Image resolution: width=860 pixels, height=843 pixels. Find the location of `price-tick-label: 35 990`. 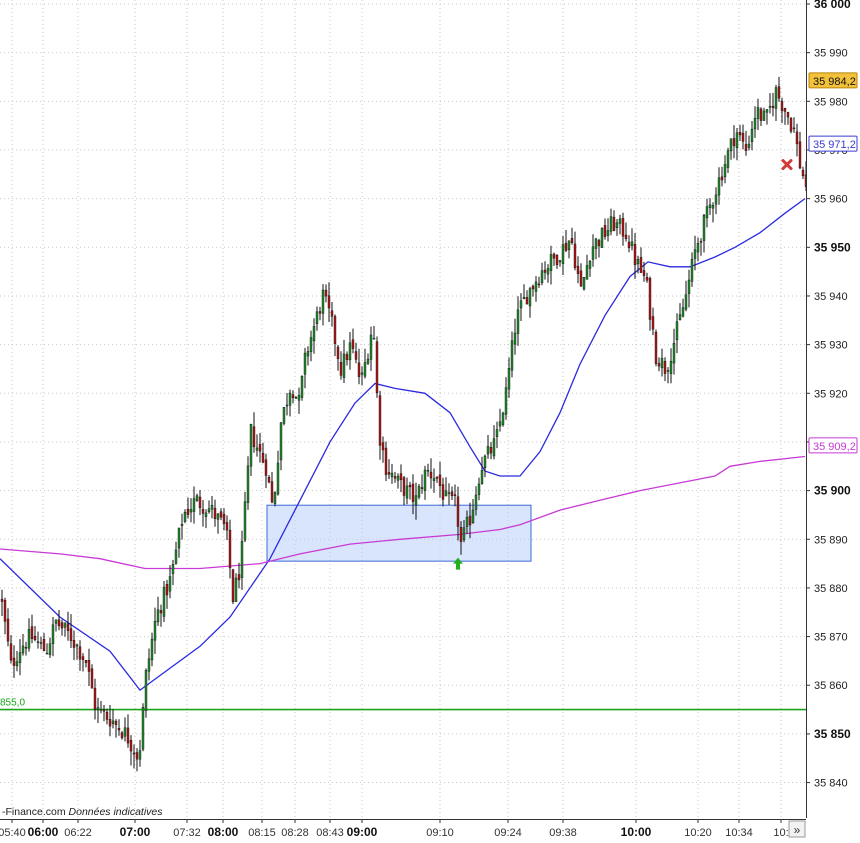

price-tick-label: 35 990 is located at coordinates (831, 54).